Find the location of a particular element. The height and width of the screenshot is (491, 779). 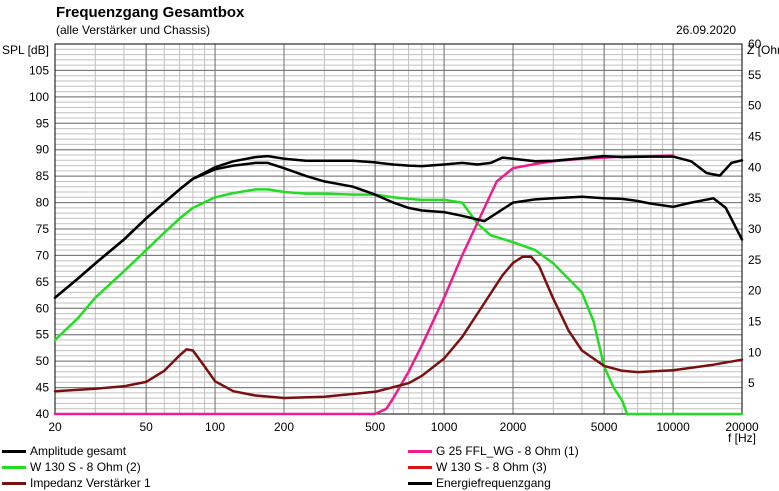

y-tick-label-right: 5 is located at coordinates (751, 383).